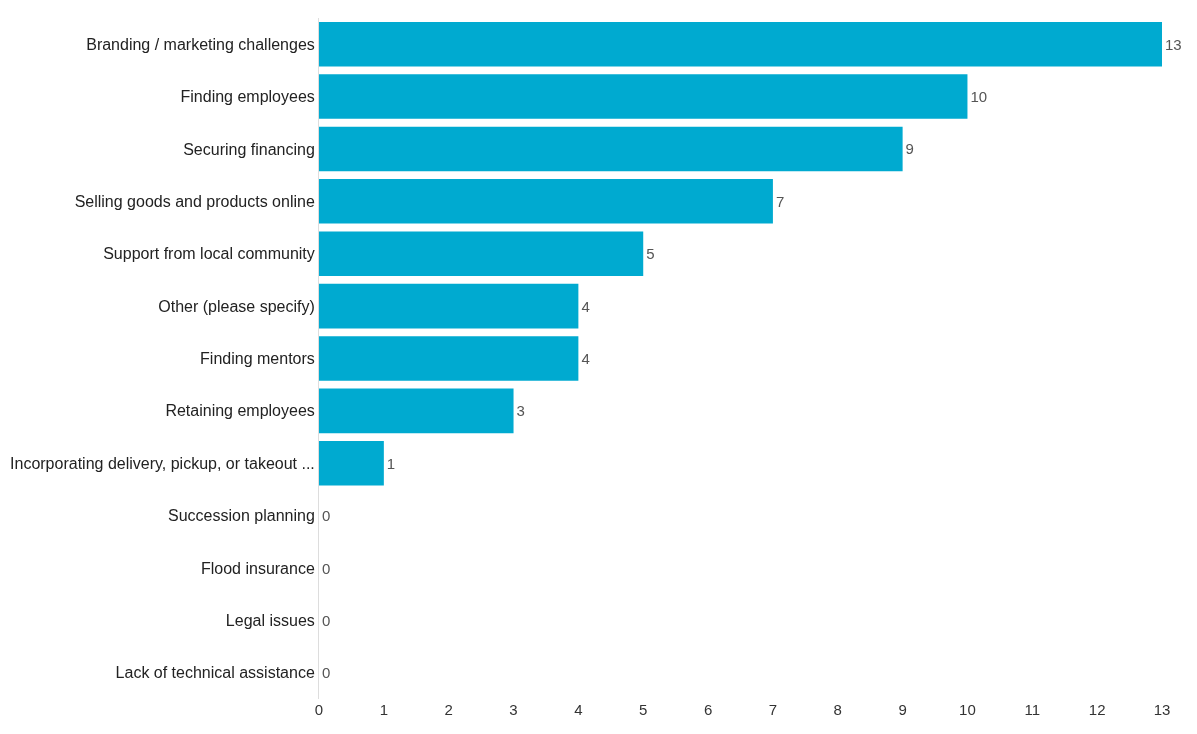  Describe the element at coordinates (236, 306) in the screenshot. I see `y-tick-label: Other (please specify)` at that location.